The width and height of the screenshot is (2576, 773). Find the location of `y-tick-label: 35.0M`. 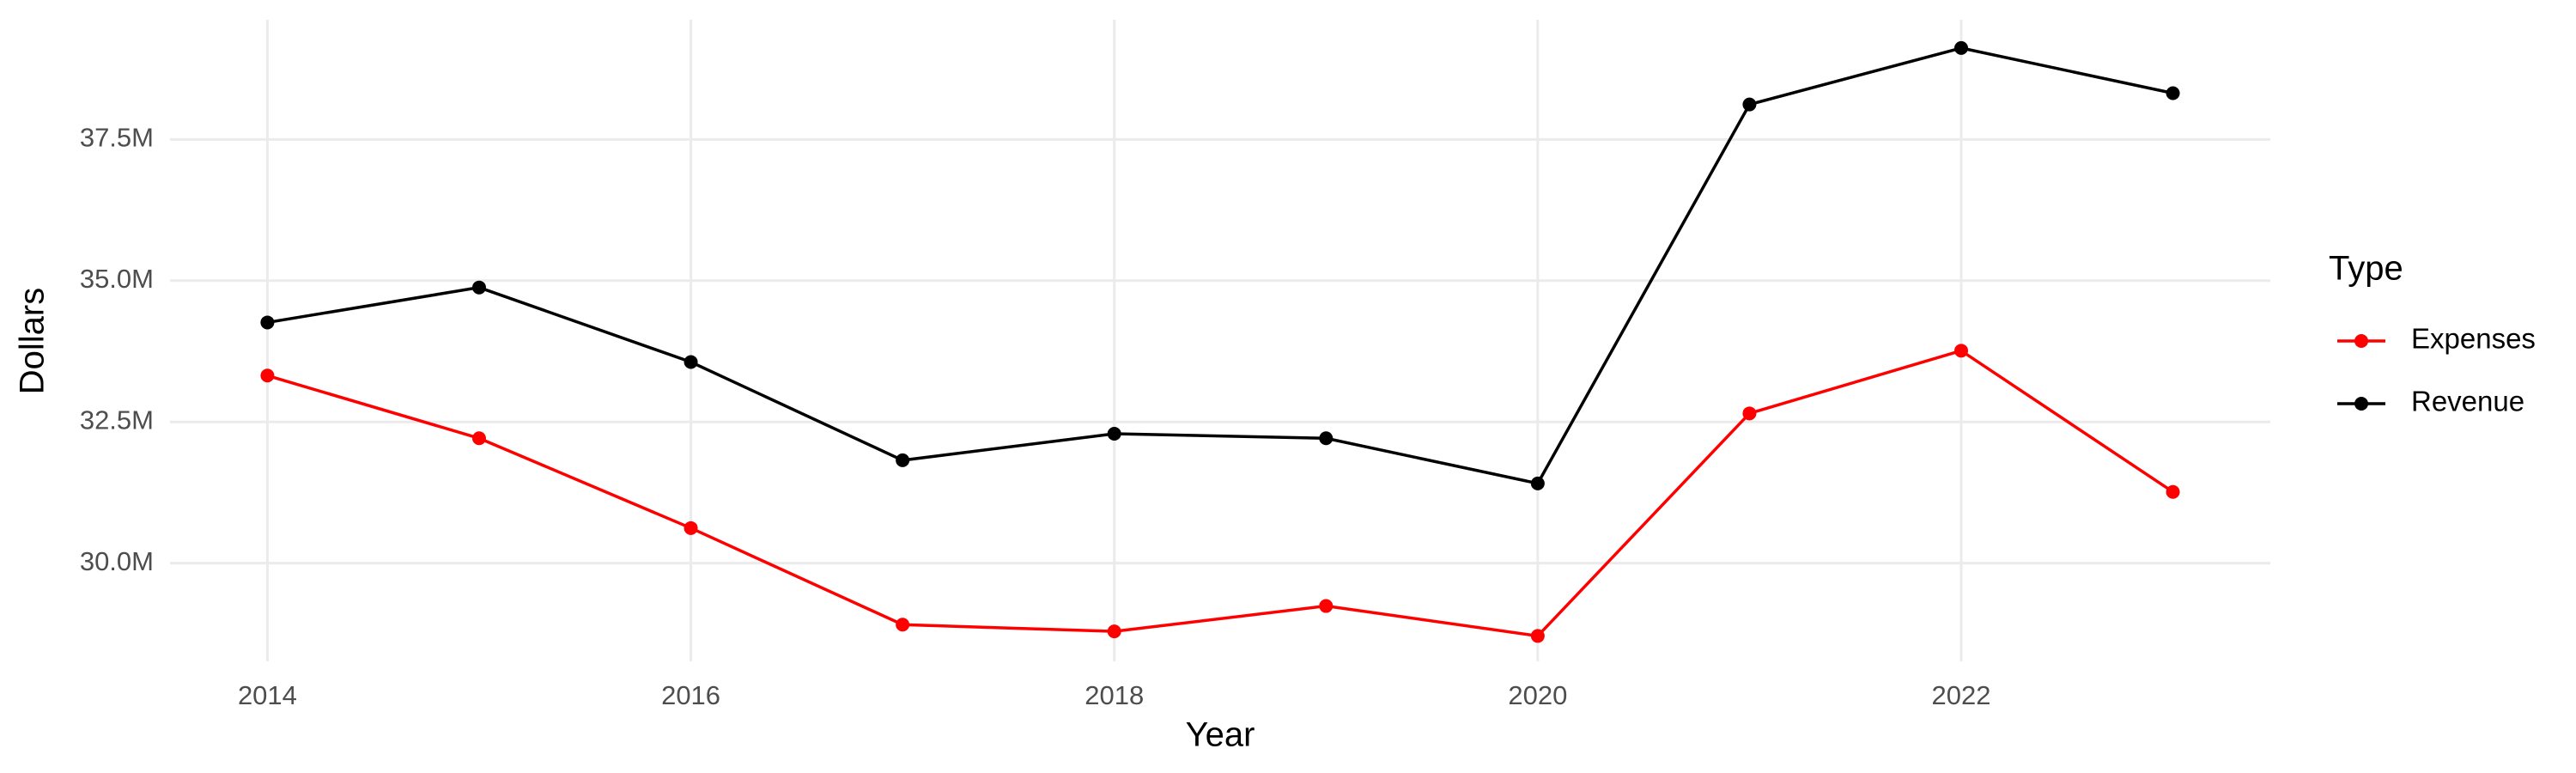

y-tick-label: 35.0M is located at coordinates (117, 279).